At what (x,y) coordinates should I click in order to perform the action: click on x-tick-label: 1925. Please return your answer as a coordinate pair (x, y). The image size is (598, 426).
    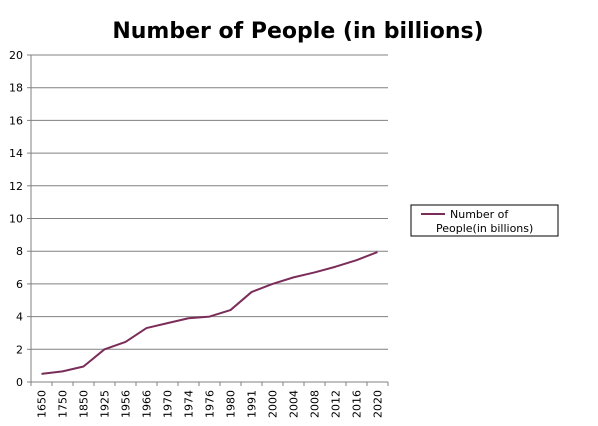
    Looking at the image, I should click on (105, 404).